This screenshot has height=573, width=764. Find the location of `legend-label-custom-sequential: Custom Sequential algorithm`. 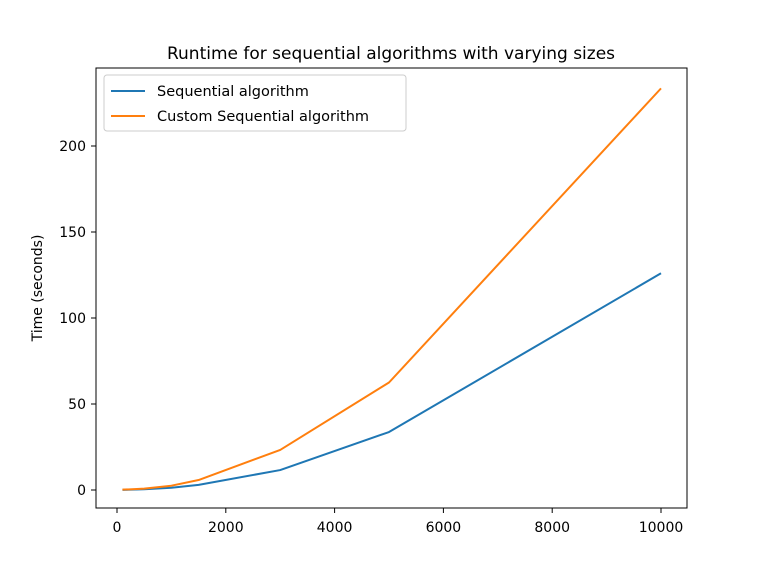

legend-label-custom-sequential: Custom Sequential algorithm is located at coordinates (263, 117).